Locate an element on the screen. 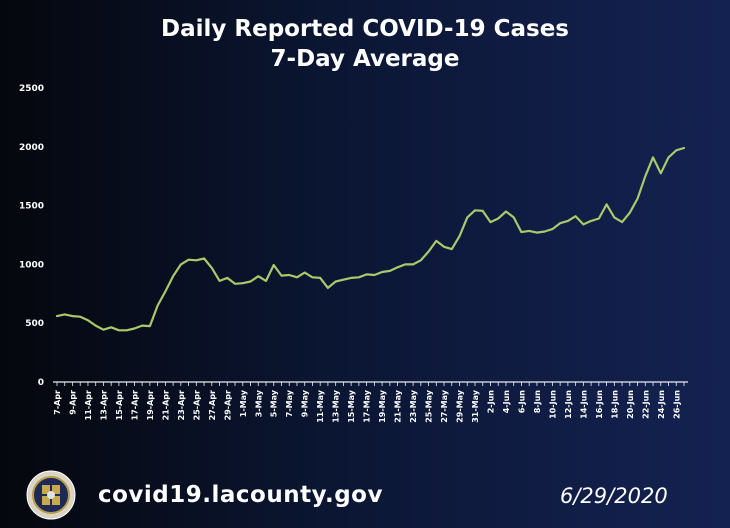 The image size is (730, 528). x-tick-label: 15-May is located at coordinates (351, 406).